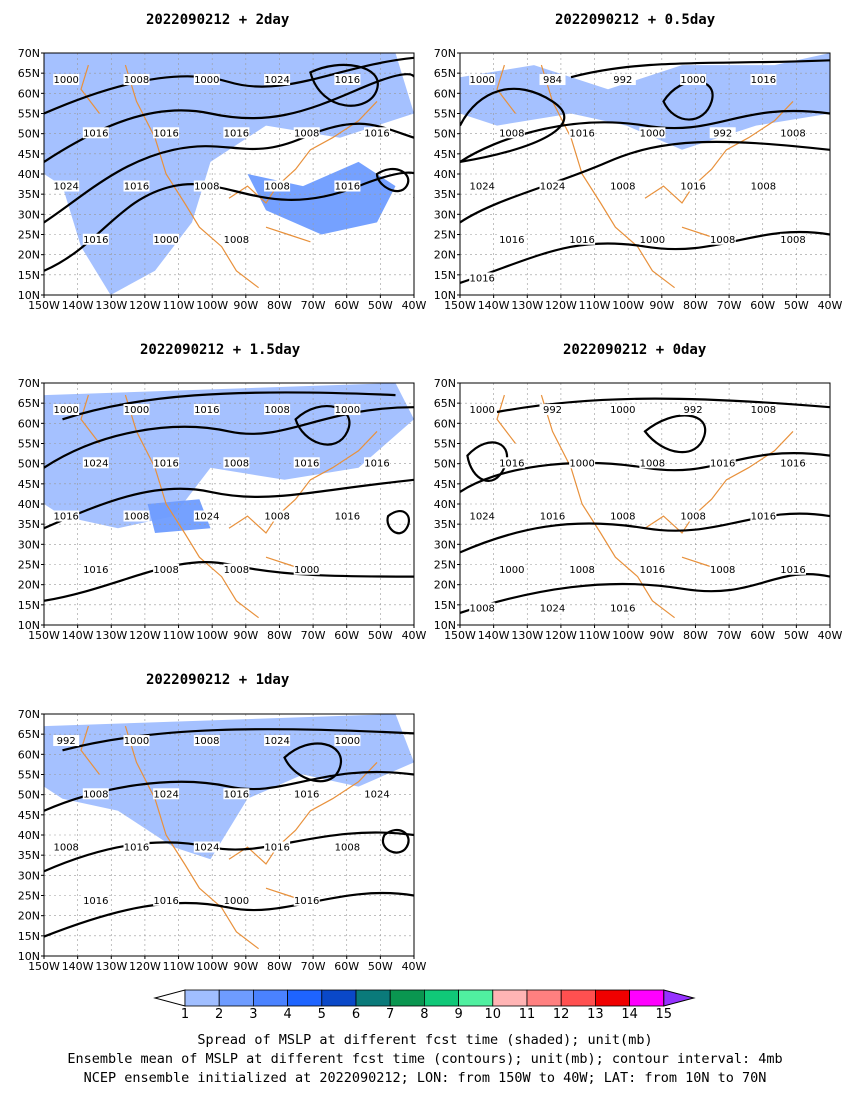  What do you see at coordinates (693, 410) in the screenshot?
I see `contour-label: 992` at bounding box center [693, 410].